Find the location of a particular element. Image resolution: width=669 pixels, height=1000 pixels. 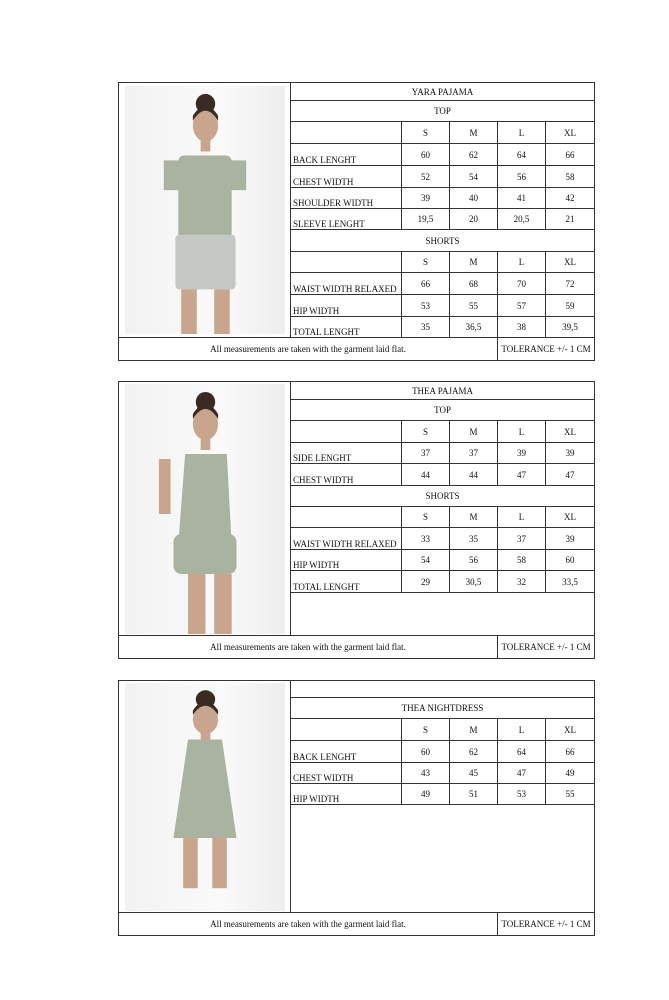

measurement-value: 68 is located at coordinates (473, 283).